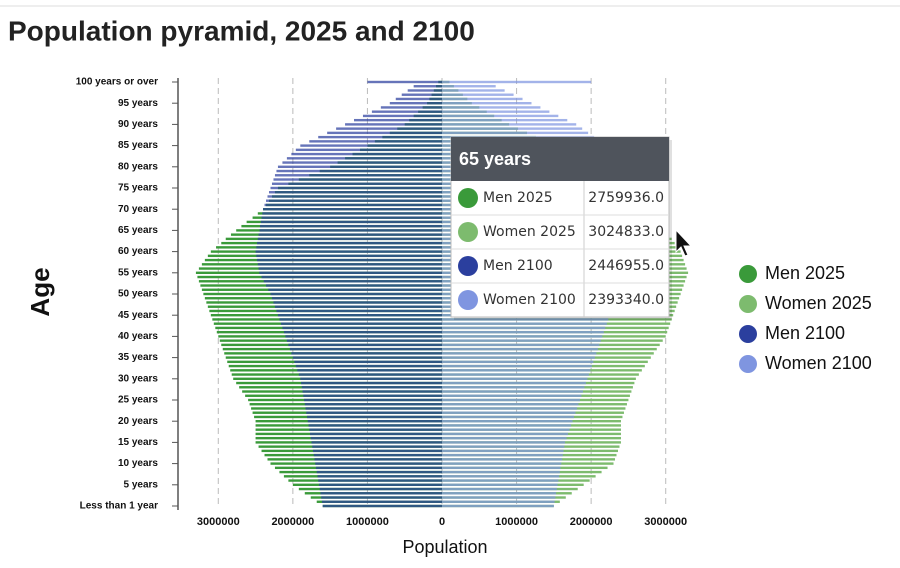 This screenshot has height=568, width=900. What do you see at coordinates (818, 303) in the screenshot?
I see `legend-label: Women 2025` at bounding box center [818, 303].